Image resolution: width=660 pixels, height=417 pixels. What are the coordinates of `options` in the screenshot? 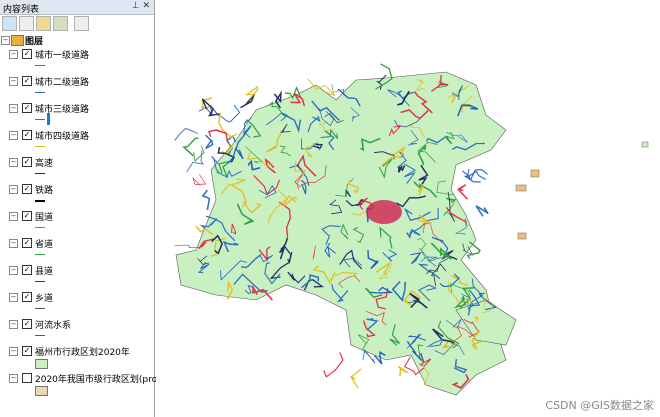 It's located at (81, 23).